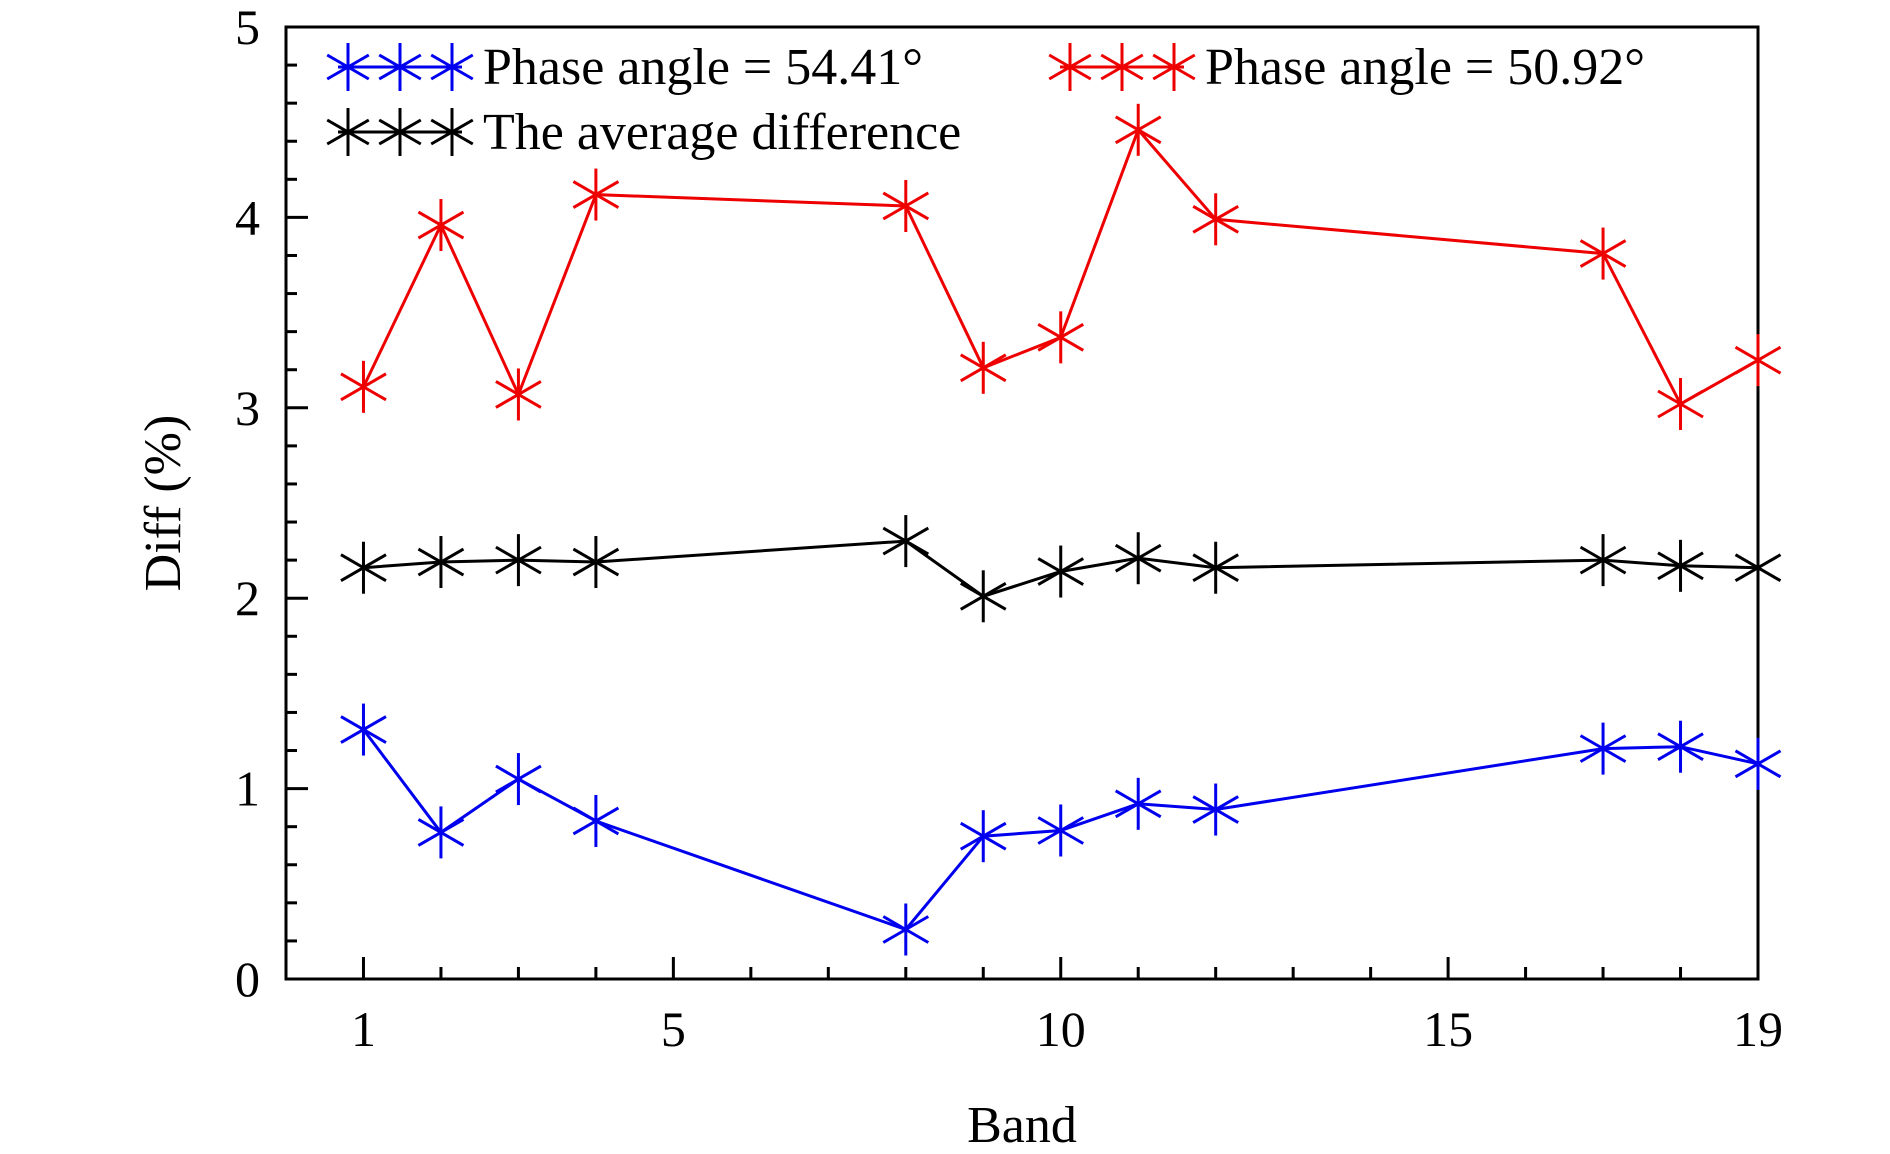  What do you see at coordinates (247, 598) in the screenshot?
I see `y-tick-label: 2` at bounding box center [247, 598].